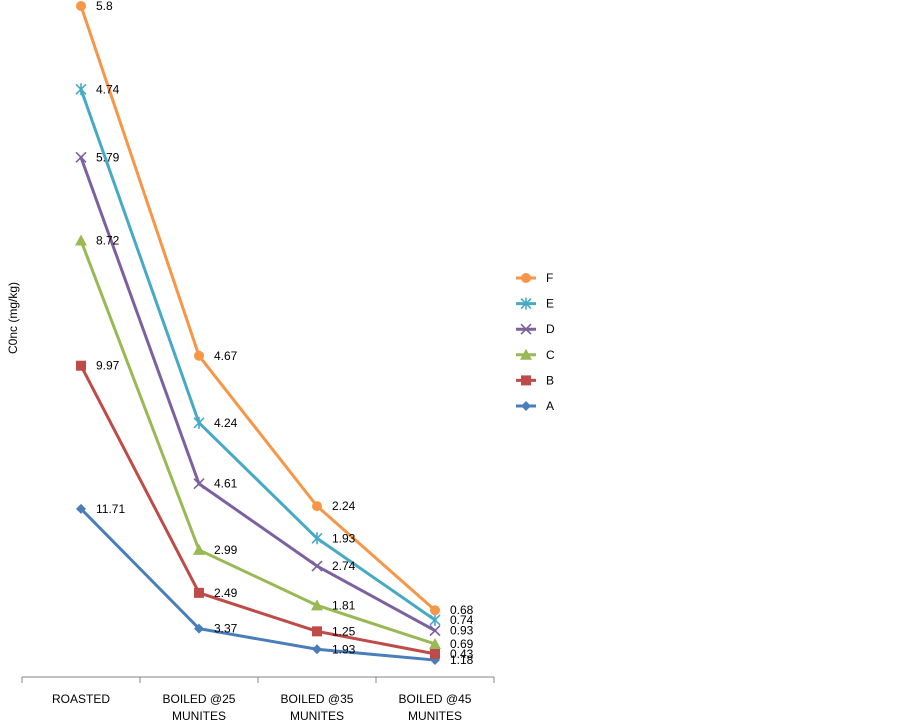 The image size is (902, 725). I want to click on data-label-c: 8.72, so click(108, 240).